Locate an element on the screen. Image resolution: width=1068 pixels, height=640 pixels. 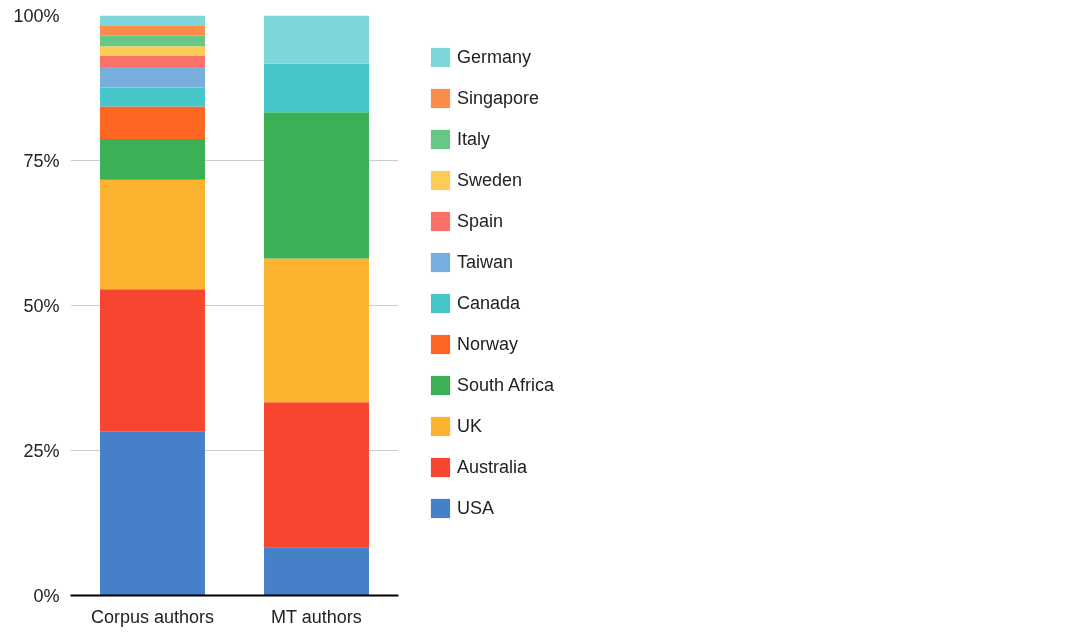
legend-label: Singapore is located at coordinates (498, 98).